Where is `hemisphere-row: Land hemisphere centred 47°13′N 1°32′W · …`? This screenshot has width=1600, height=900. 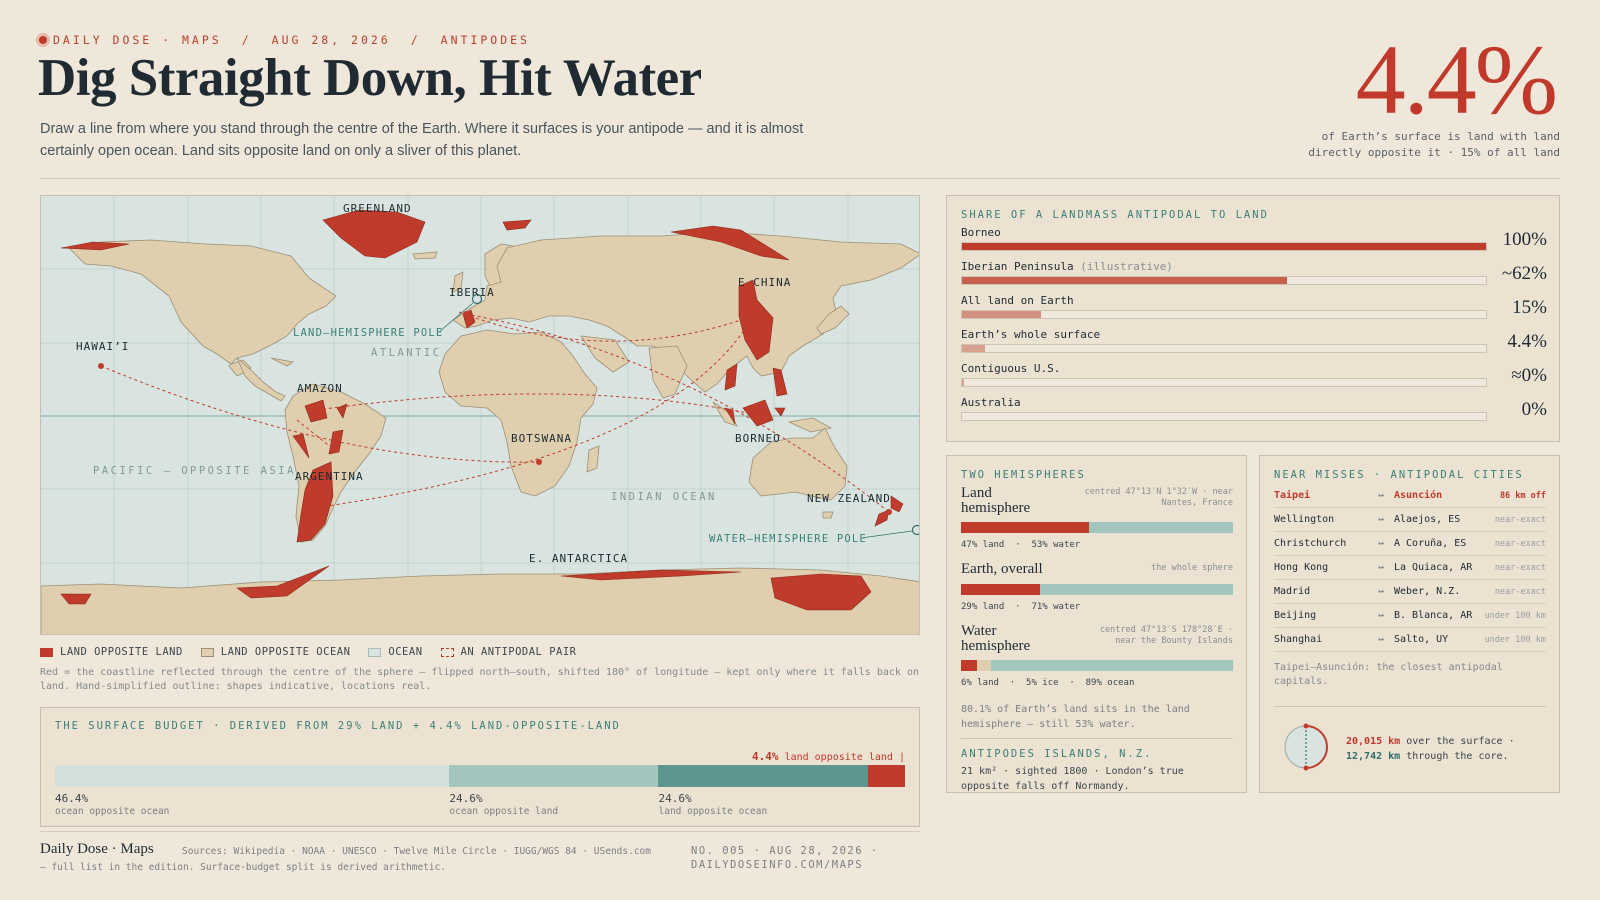 hemisphere-row: Land hemisphere centred 47°13′N 1°32′W · … is located at coordinates (1097, 517).